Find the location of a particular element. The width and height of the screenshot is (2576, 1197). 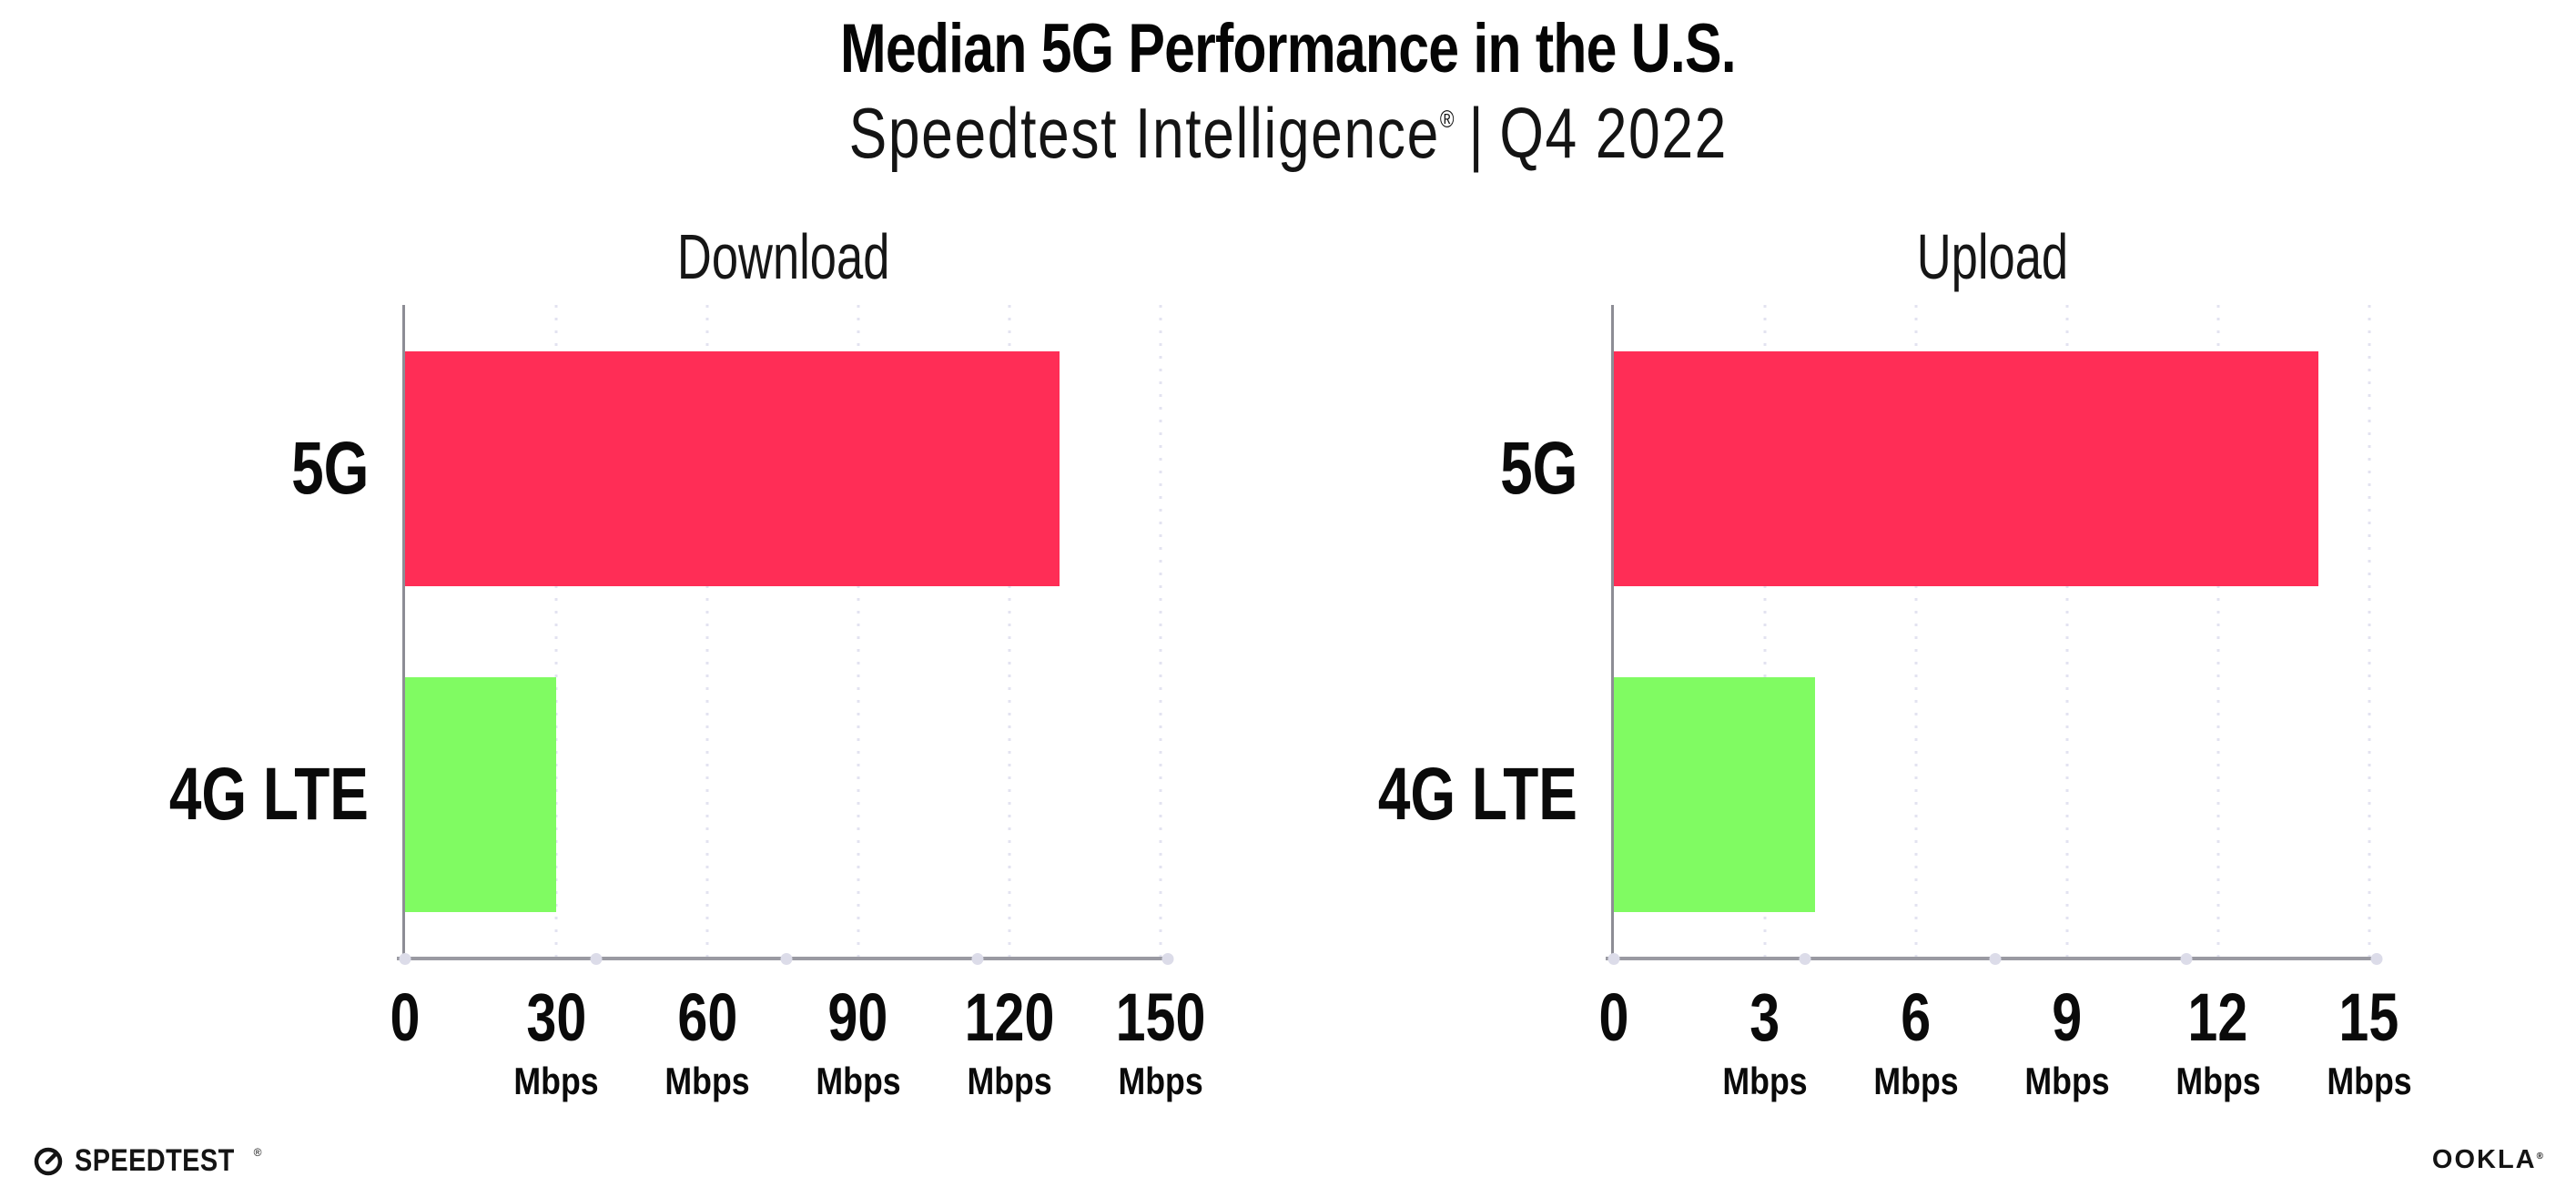

x-tick-download-0: 0 is located at coordinates (404, 1018).